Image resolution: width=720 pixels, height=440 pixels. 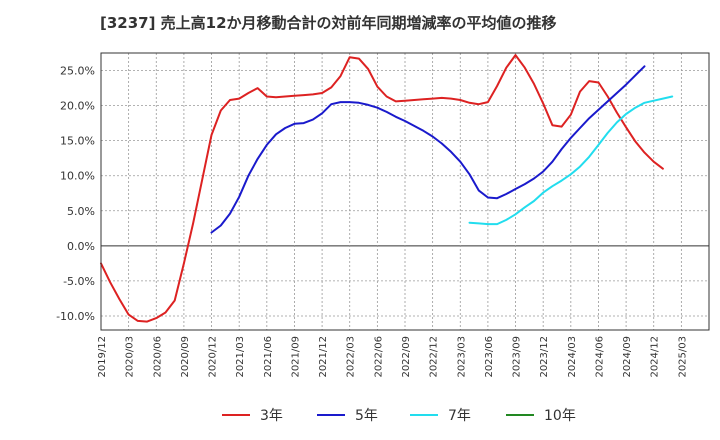 I want to click on x-tick-label: 2022/03, so click(x=351, y=357).